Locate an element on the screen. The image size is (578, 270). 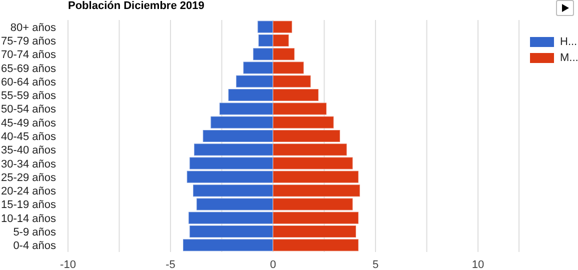
y-tick-label: 10-14 años is located at coordinates (28, 218).